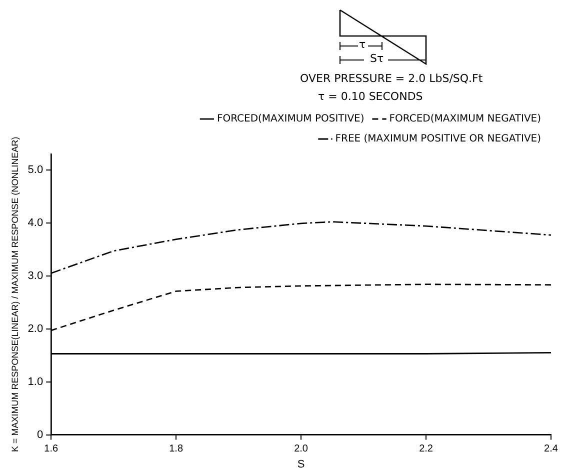  What do you see at coordinates (36, 276) in the screenshot?
I see `y-tick-label: 3.0` at bounding box center [36, 276].